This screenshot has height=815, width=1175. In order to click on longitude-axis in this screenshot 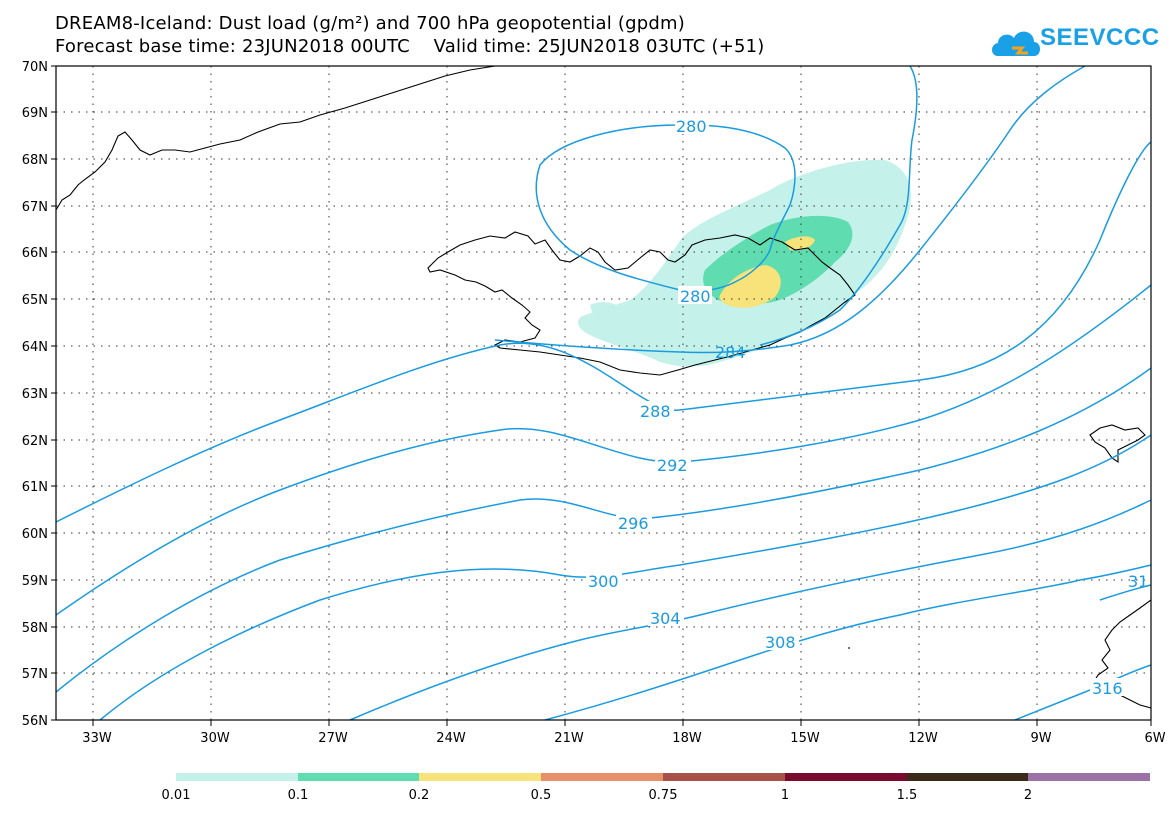, I will do `click(622, 723)`.